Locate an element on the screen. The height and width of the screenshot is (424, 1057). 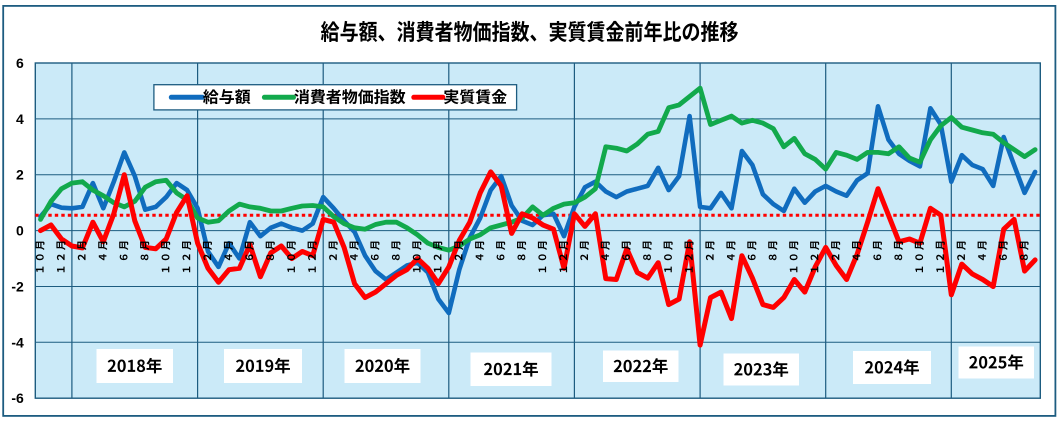
svg-text: -2 is located at coordinates (17, 287).